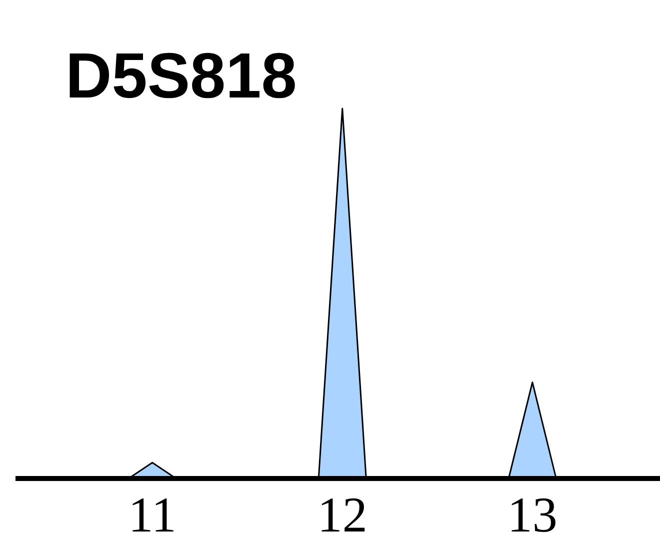 This screenshot has height=555, width=660. I want to click on x-tick-label: 13, so click(532, 514).